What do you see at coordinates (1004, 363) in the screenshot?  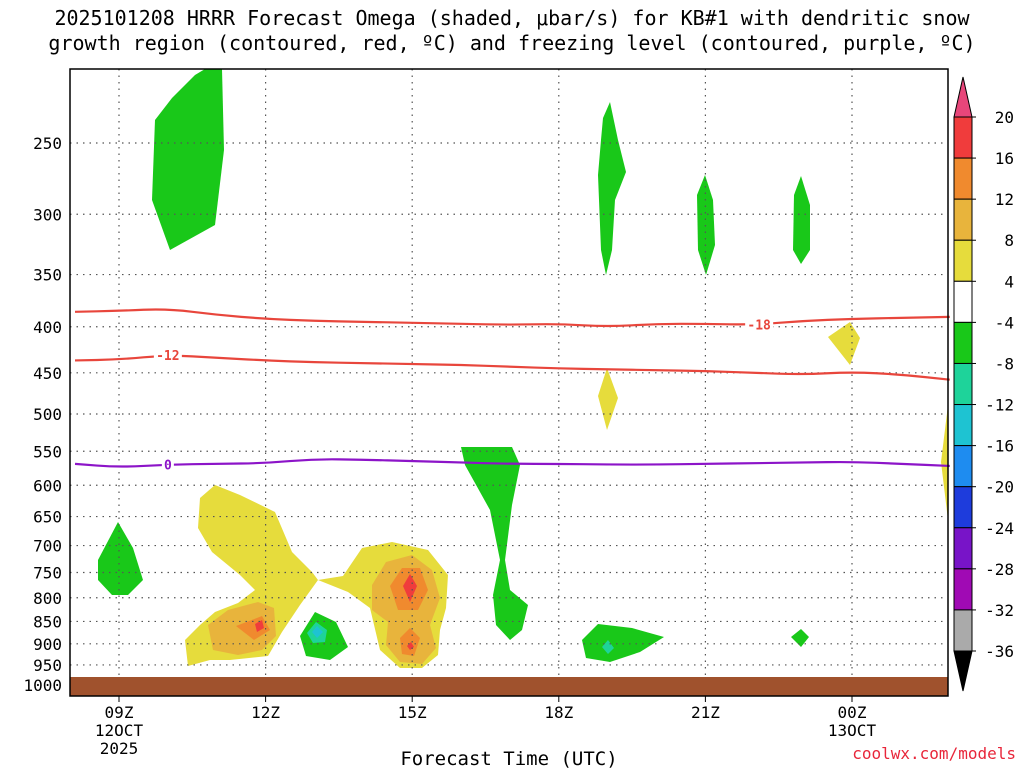 I see `colorbar-label: -8` at bounding box center [1004, 363].